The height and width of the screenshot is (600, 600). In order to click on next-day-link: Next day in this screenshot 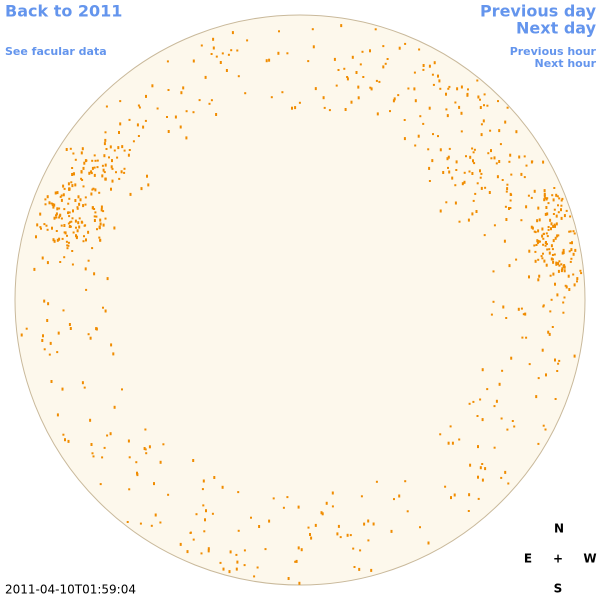, I will do `click(556, 28)`.